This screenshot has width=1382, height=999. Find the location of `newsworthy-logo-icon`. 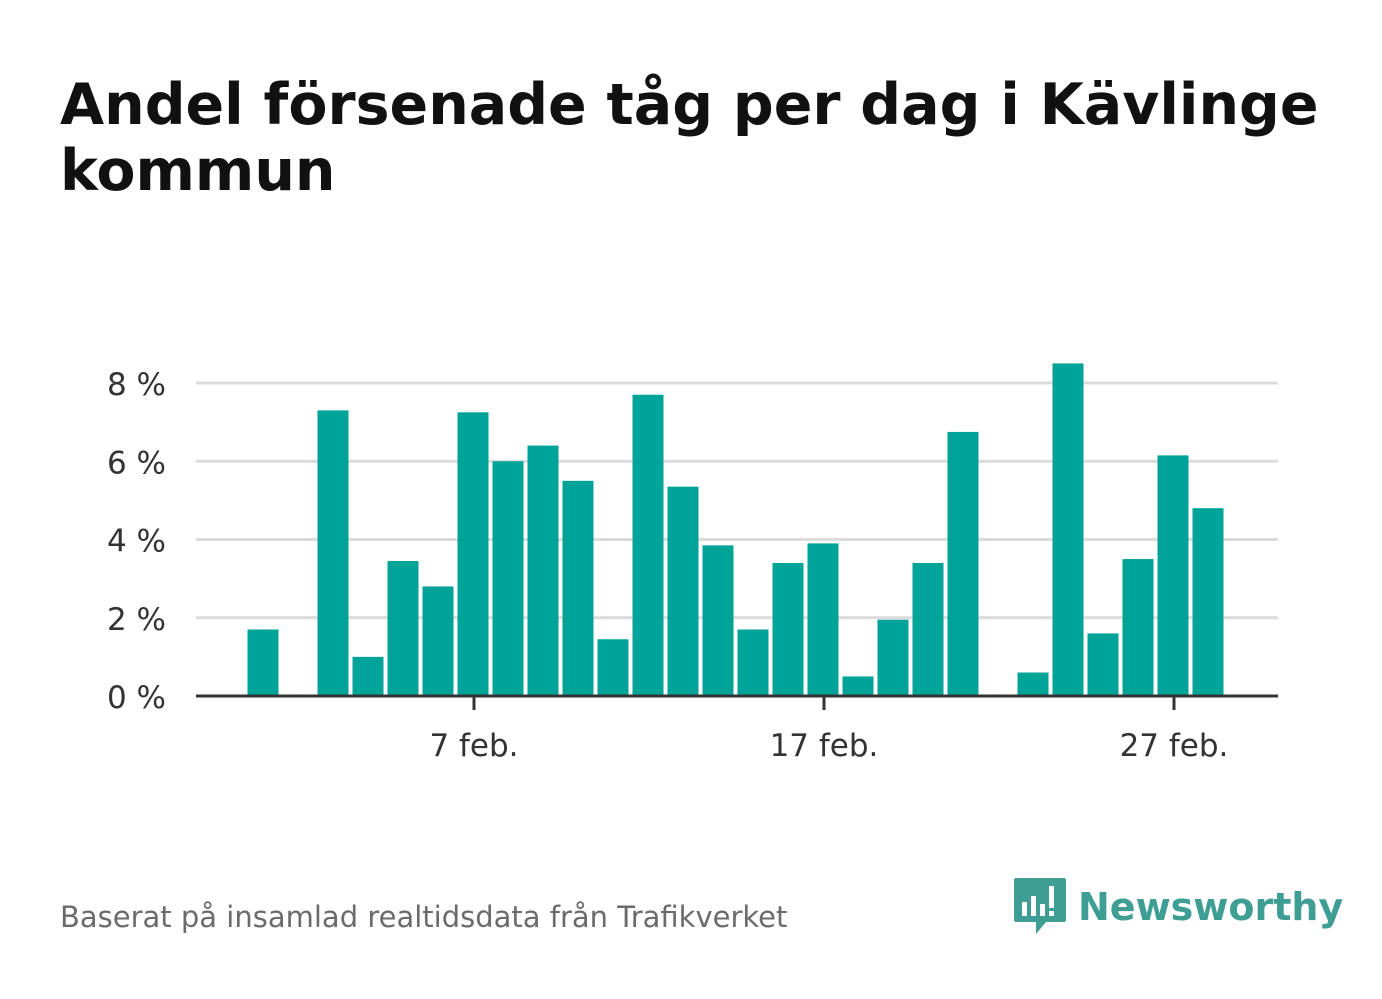

newsworthy-logo-icon is located at coordinates (1040, 906).